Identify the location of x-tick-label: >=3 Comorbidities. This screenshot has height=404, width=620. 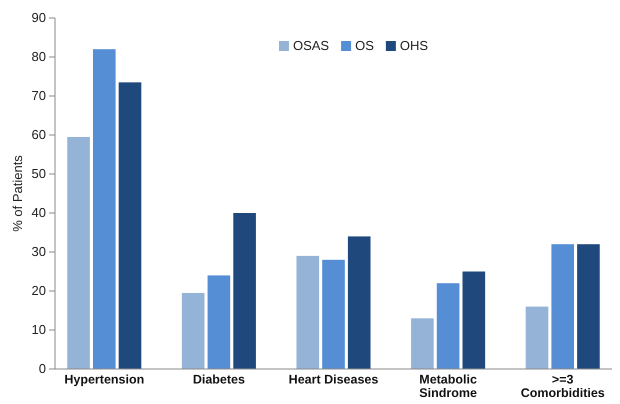
(562, 386).